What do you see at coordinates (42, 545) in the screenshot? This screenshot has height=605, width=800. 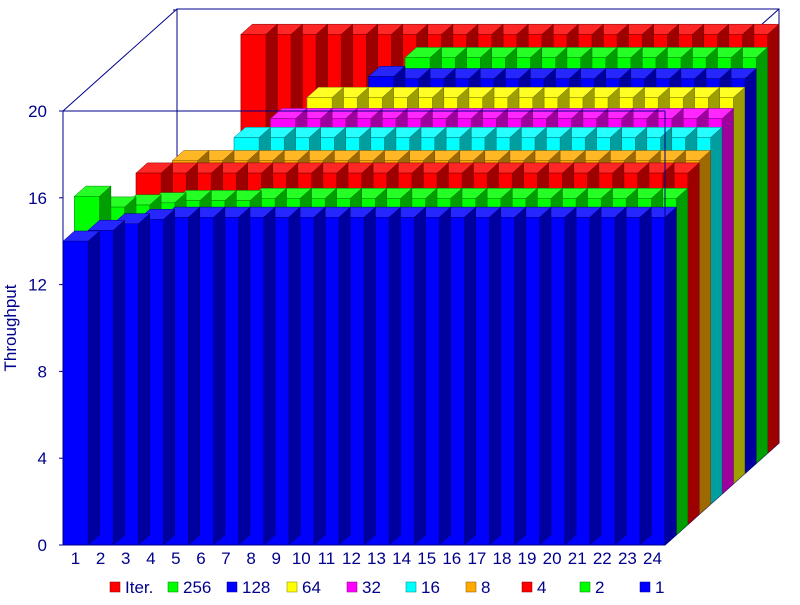 I see `y-tick-label: 0` at bounding box center [42, 545].